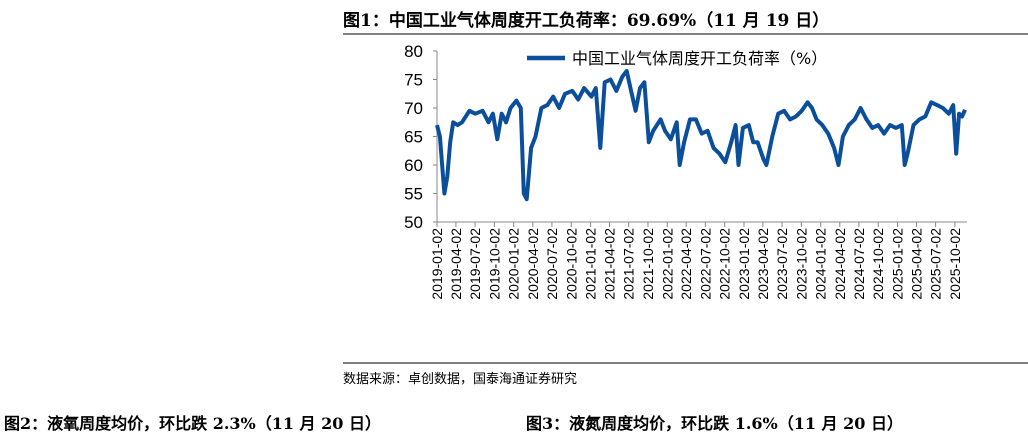  What do you see at coordinates (648, 264) in the screenshot?
I see `x-tick-label: 2021-10-02` at bounding box center [648, 264].